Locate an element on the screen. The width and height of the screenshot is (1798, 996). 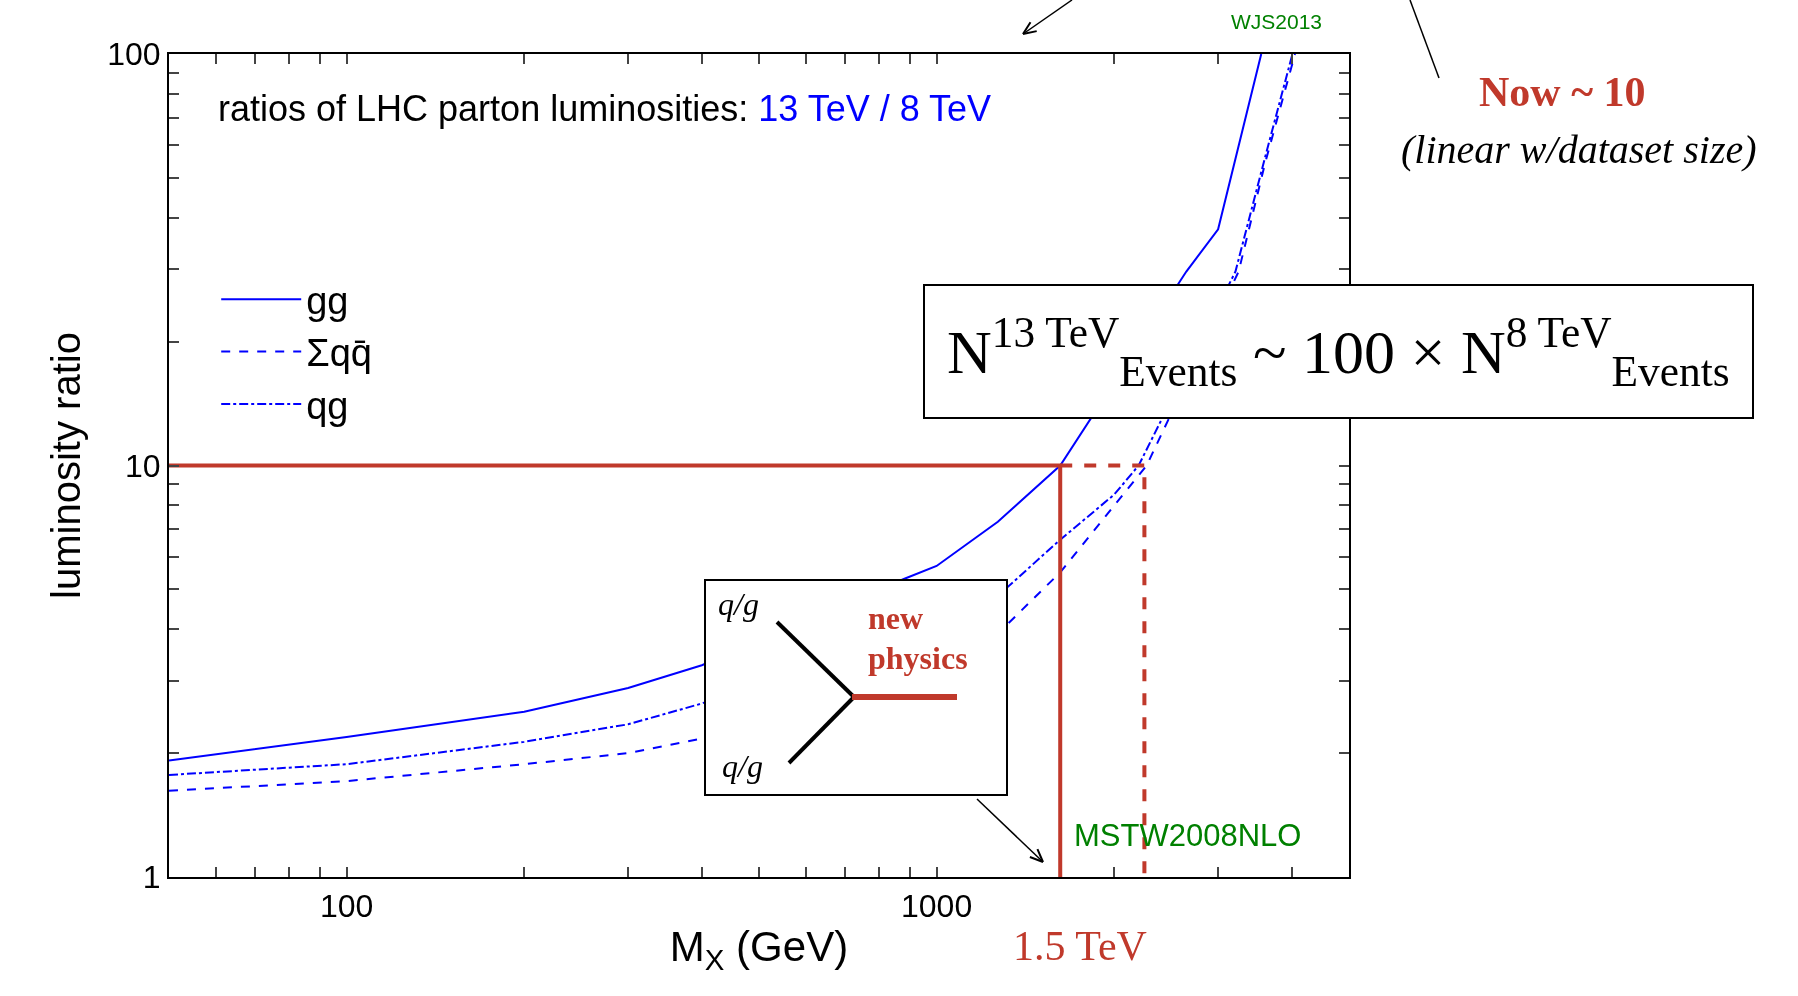
x-axis-title: M$_{X}$ (GeV) is located at coordinates (759, 949).